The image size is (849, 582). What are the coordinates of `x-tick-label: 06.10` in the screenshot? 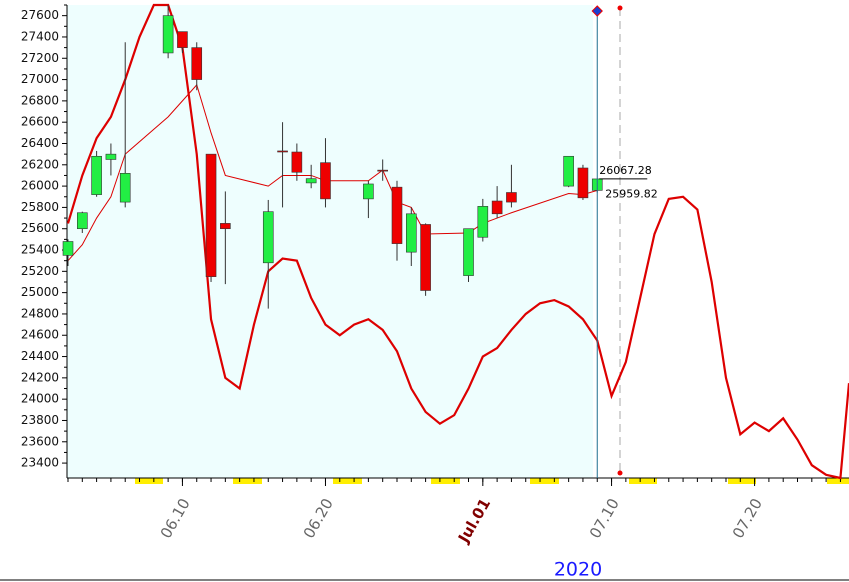 It's located at (175, 518).